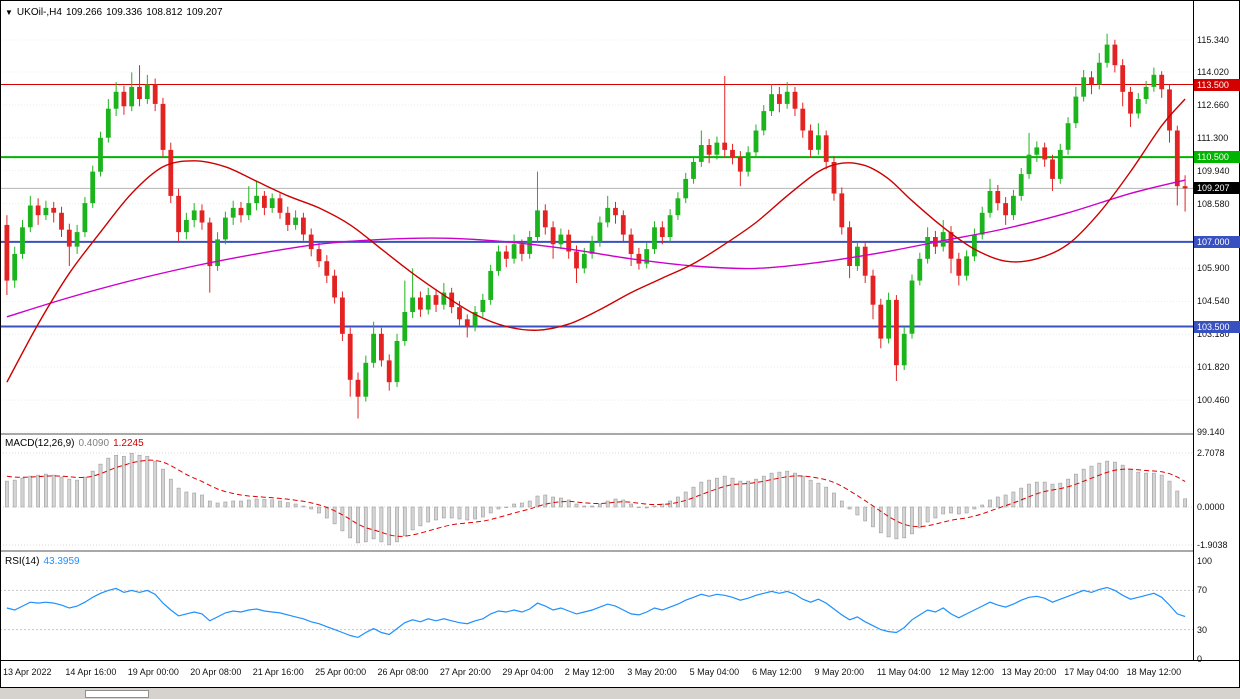  Describe the element at coordinates (1202, 629) in the screenshot. I see `rsi-tick-label: 30` at that location.